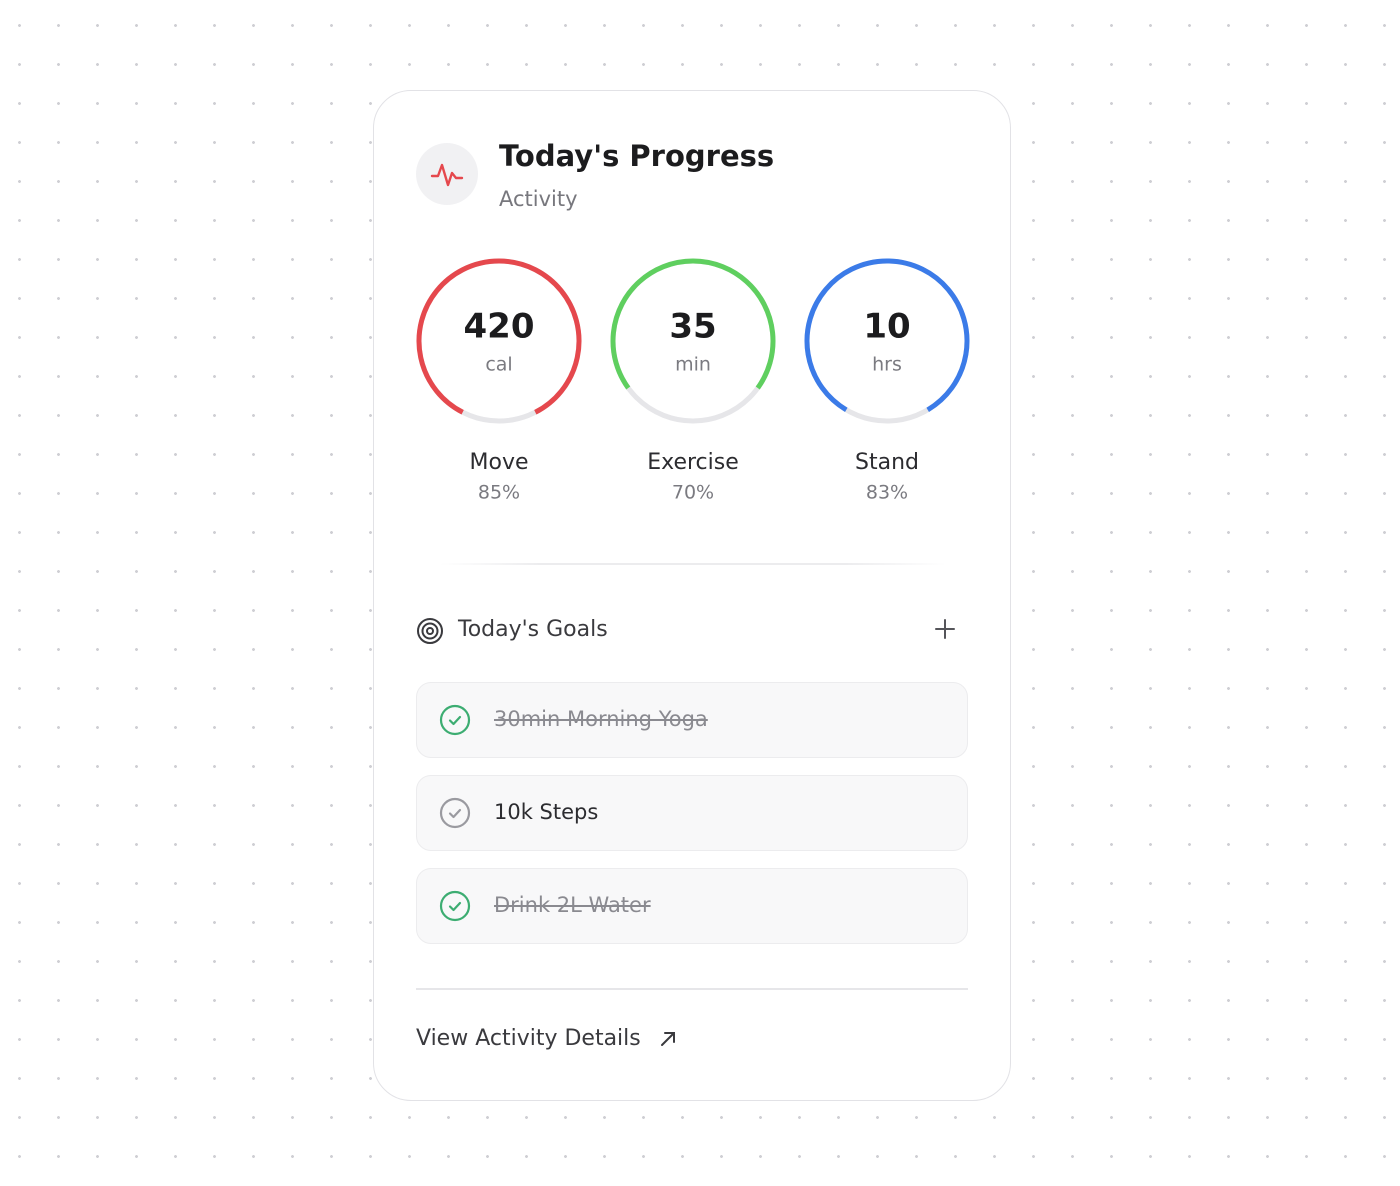 This screenshot has height=1186, width=1400. What do you see at coordinates (430, 631) in the screenshot?
I see `target-icon` at bounding box center [430, 631].